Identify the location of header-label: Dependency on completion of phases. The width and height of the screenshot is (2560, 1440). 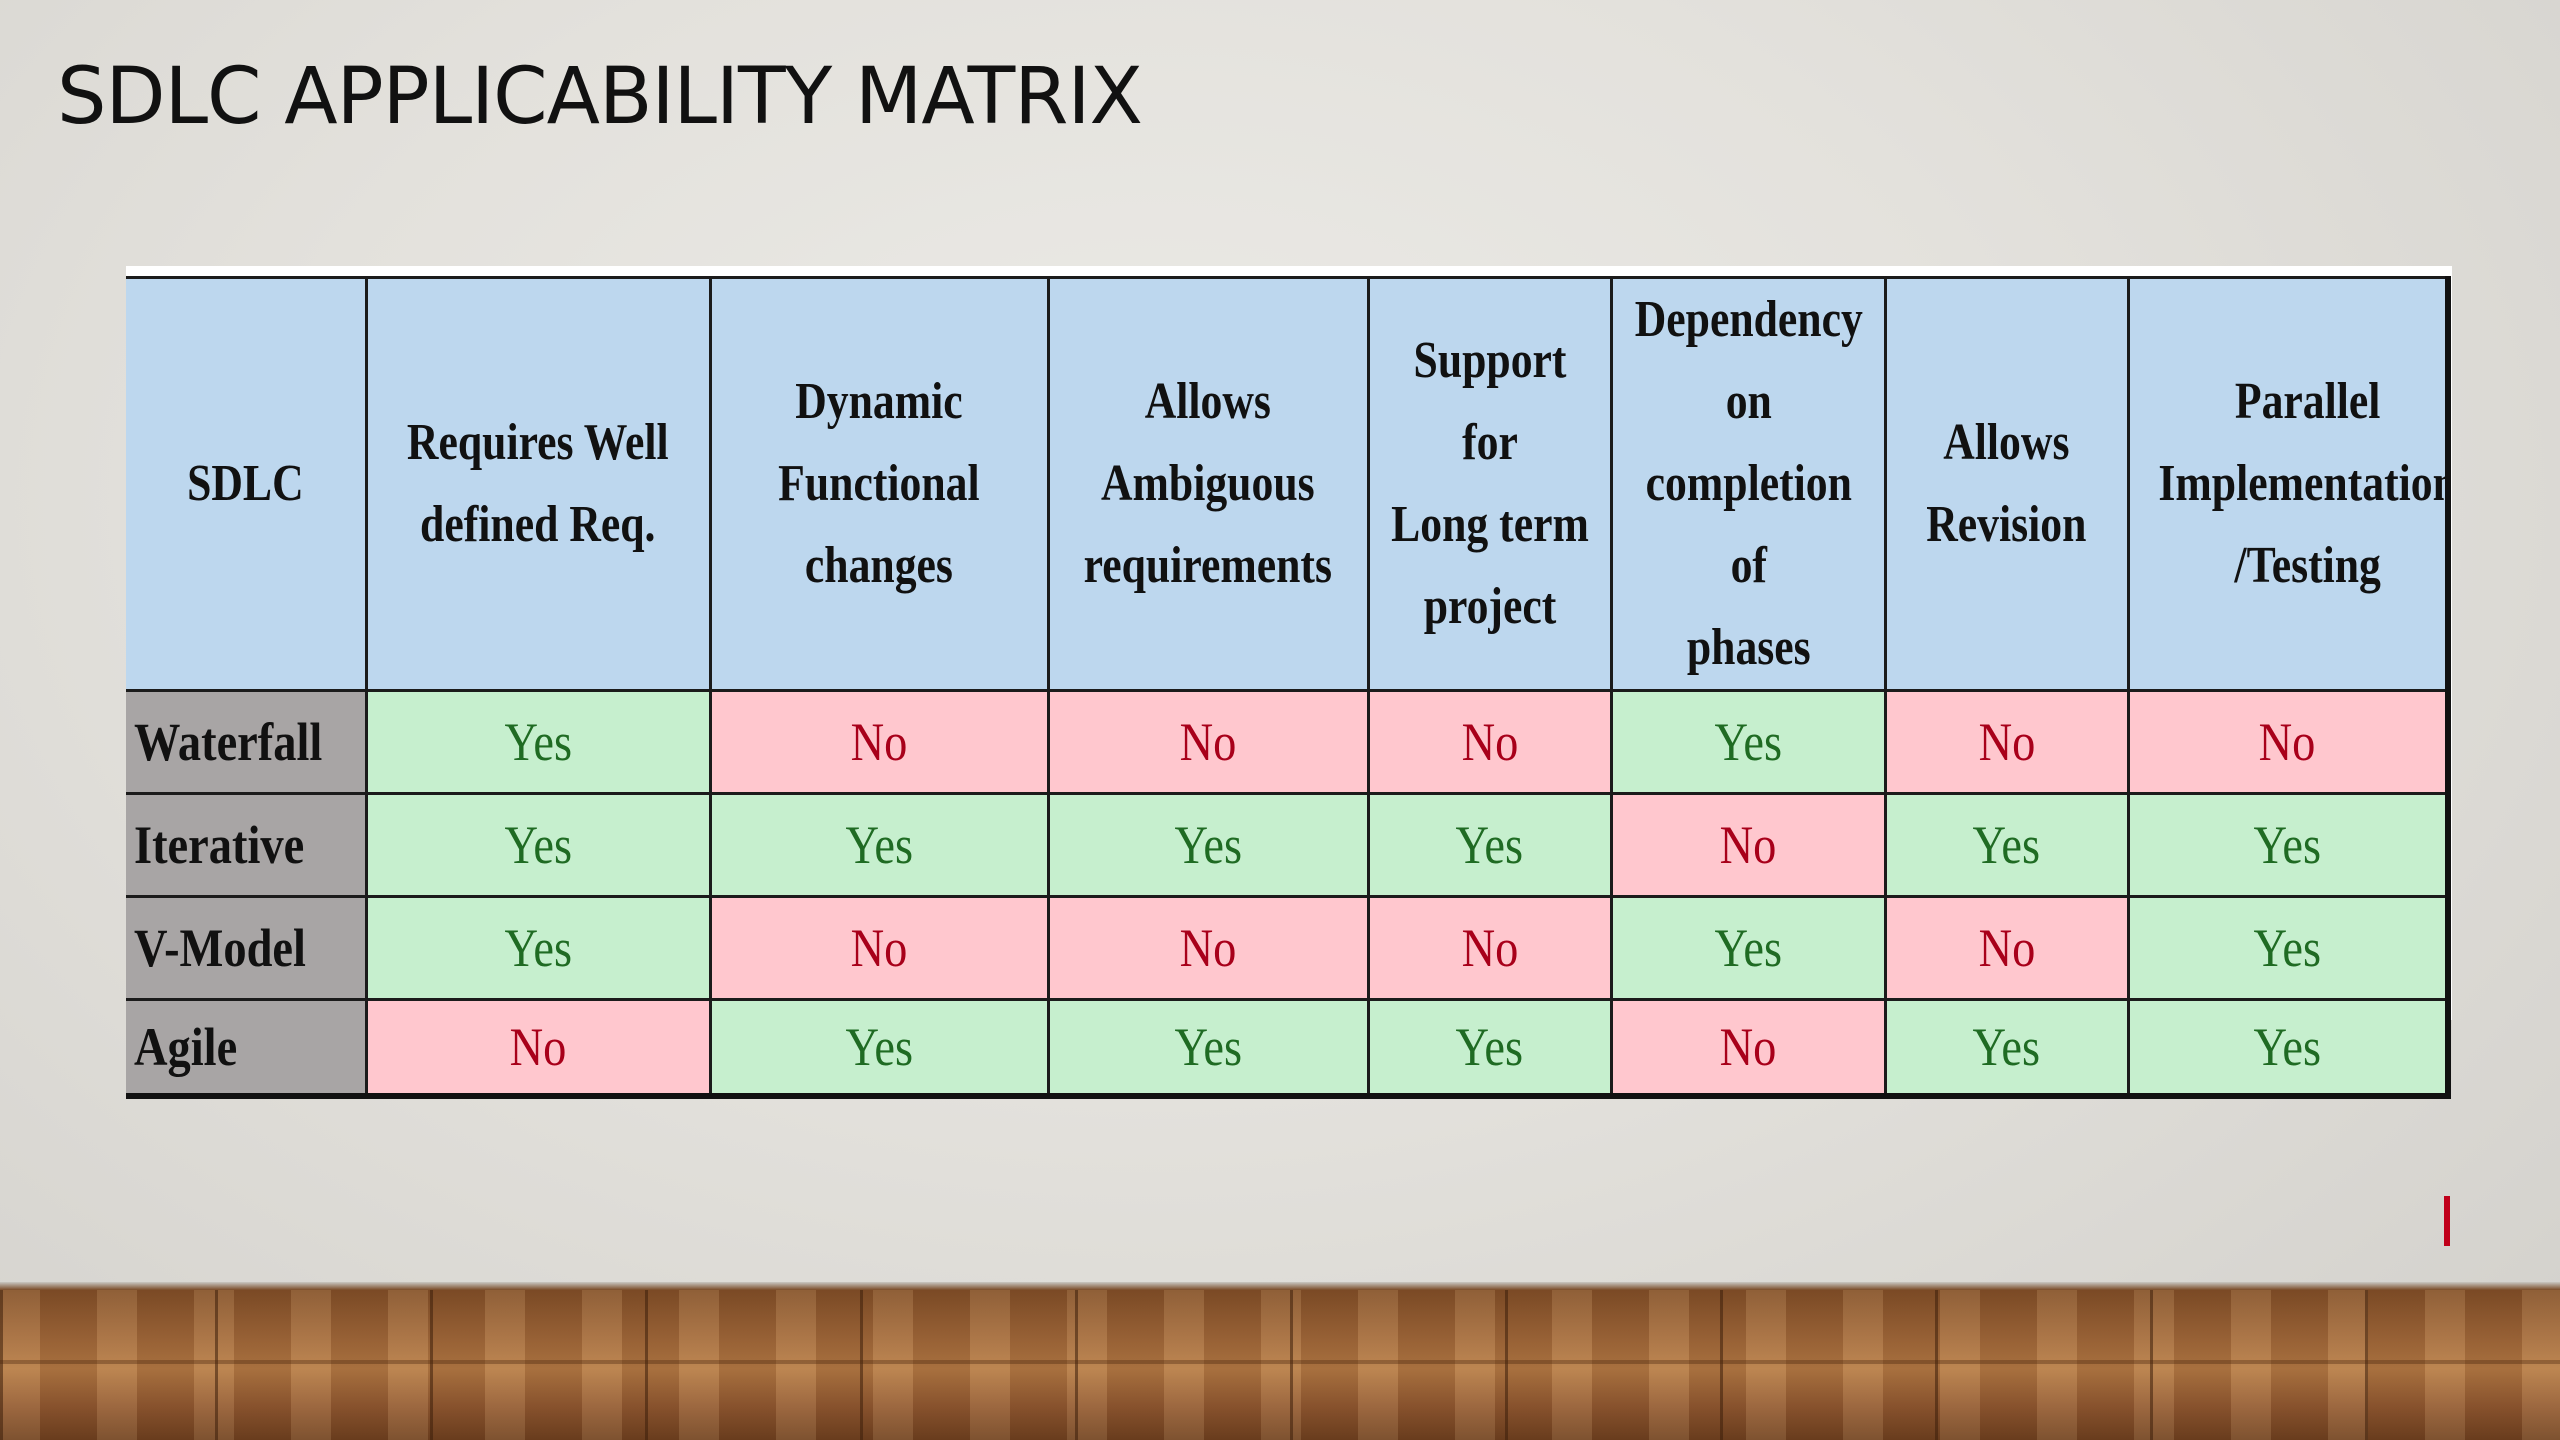
(1748, 483).